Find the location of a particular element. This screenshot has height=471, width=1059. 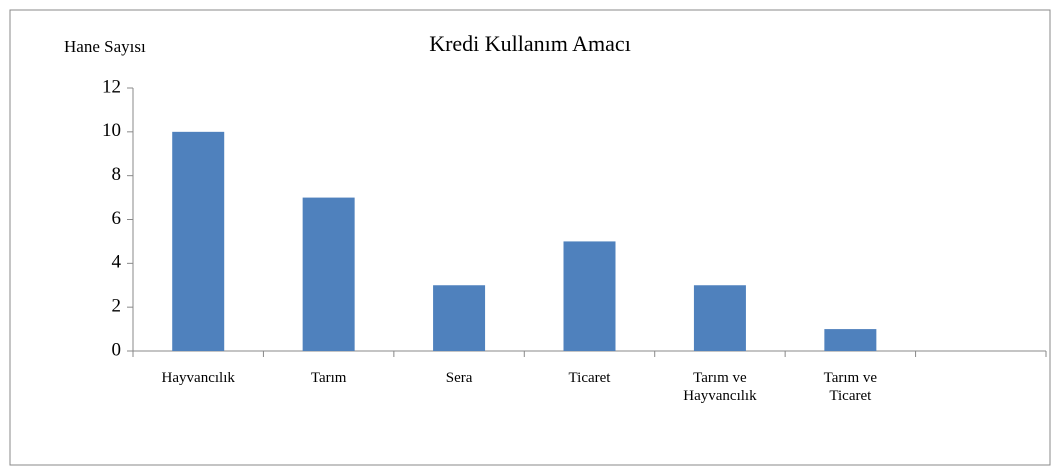

y-tick-label: 6 is located at coordinates (117, 218).